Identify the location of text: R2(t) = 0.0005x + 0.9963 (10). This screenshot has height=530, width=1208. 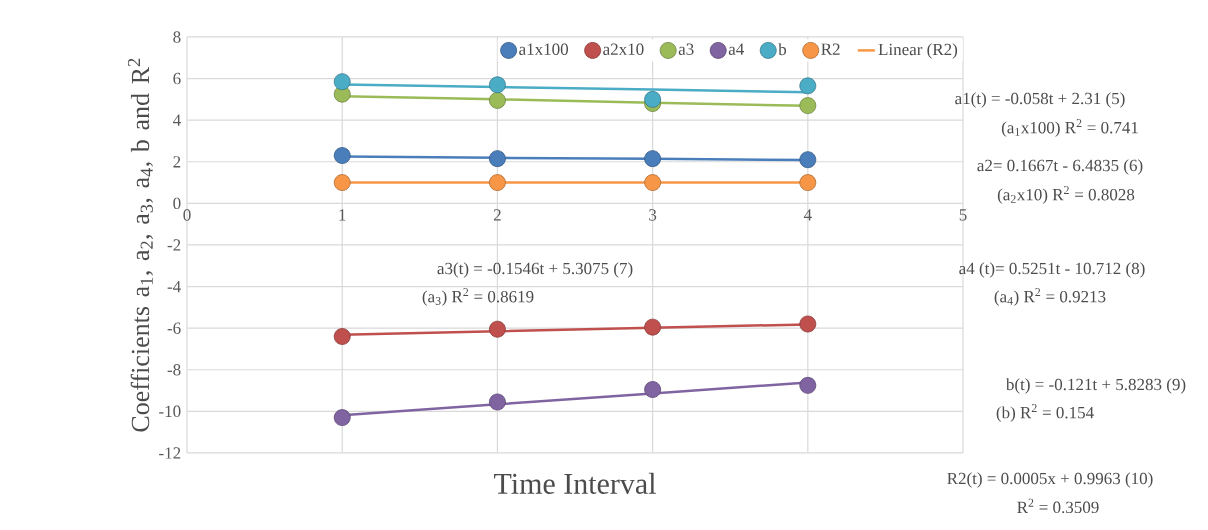
(1050, 480).